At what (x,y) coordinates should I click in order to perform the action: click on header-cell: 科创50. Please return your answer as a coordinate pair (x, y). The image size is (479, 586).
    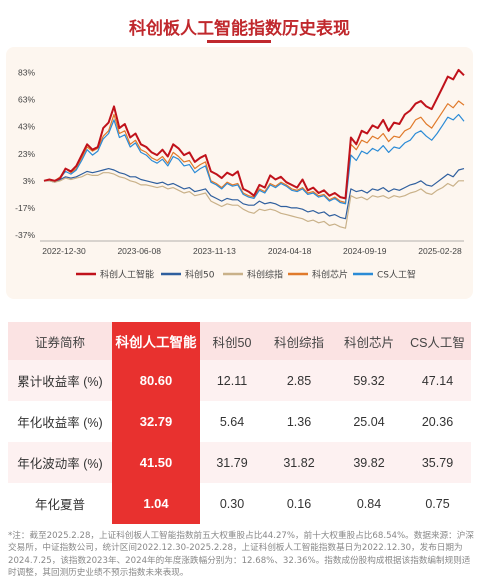
    Looking at the image, I should click on (232, 341).